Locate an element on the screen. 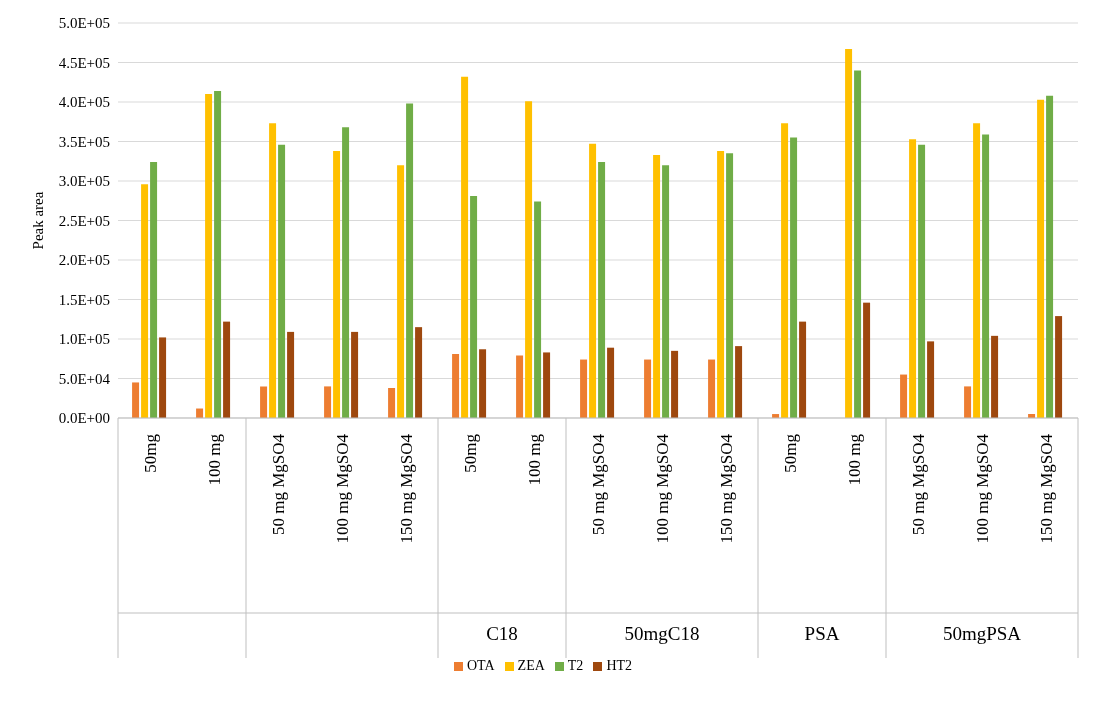 This screenshot has height=709, width=1099. y-tick-label: 2.0E+05 is located at coordinates (84, 260).